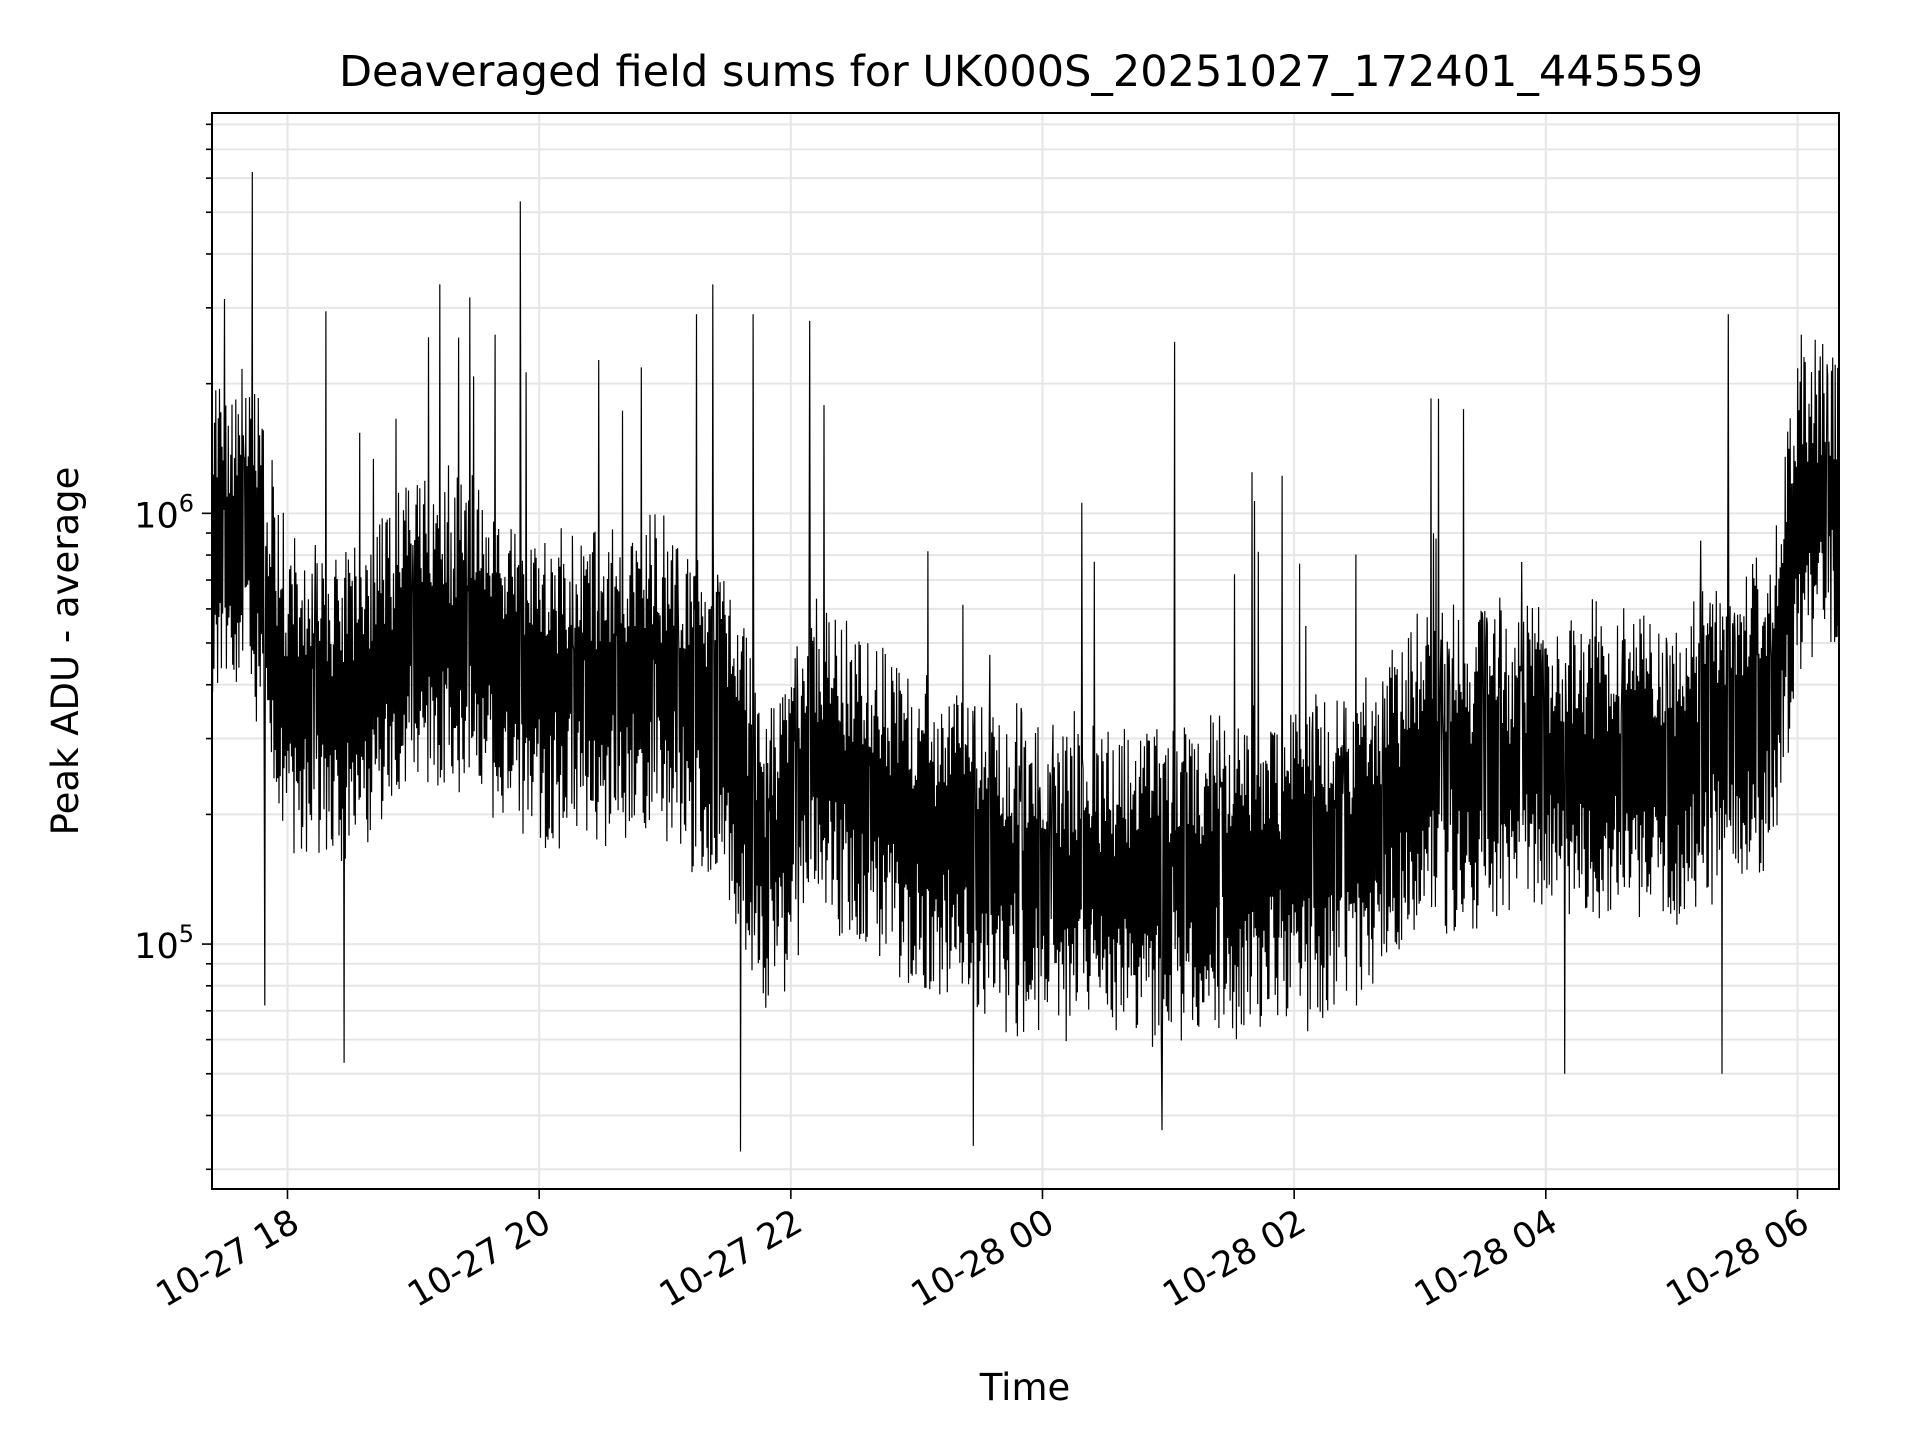 The width and height of the screenshot is (1920, 1440). What do you see at coordinates (164, 943) in the screenshot?
I see `y-tick-label: 10⁵` at bounding box center [164, 943].